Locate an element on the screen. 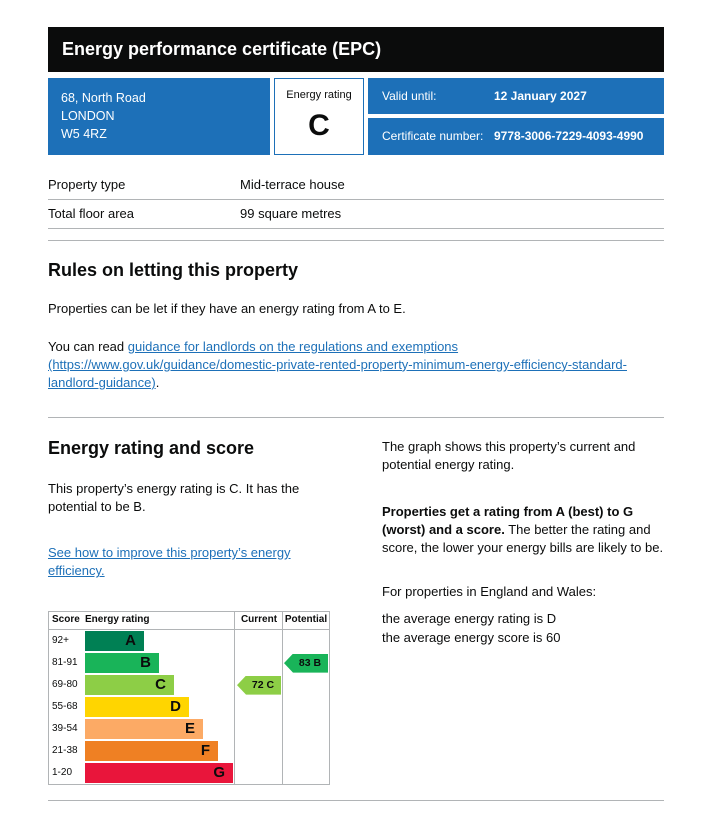 This screenshot has width=712, height=821. band-bar-b: B is located at coordinates (122, 662).